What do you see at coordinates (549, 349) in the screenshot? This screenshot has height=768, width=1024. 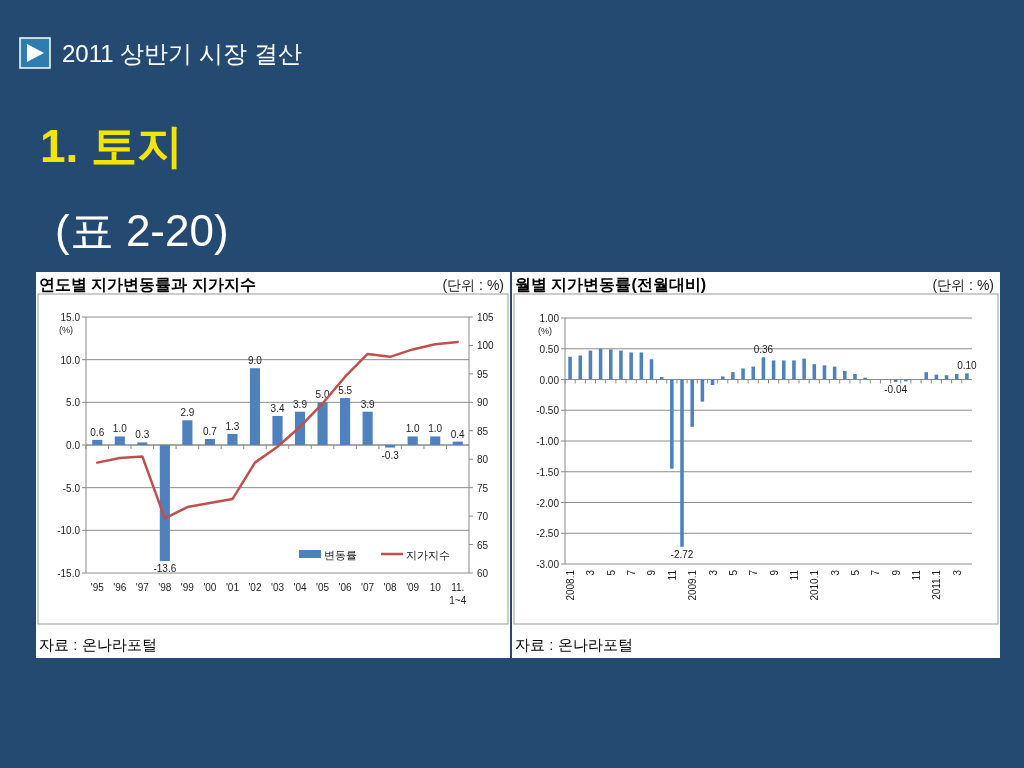 I see `y-tick-label: 0.50` at bounding box center [549, 349].